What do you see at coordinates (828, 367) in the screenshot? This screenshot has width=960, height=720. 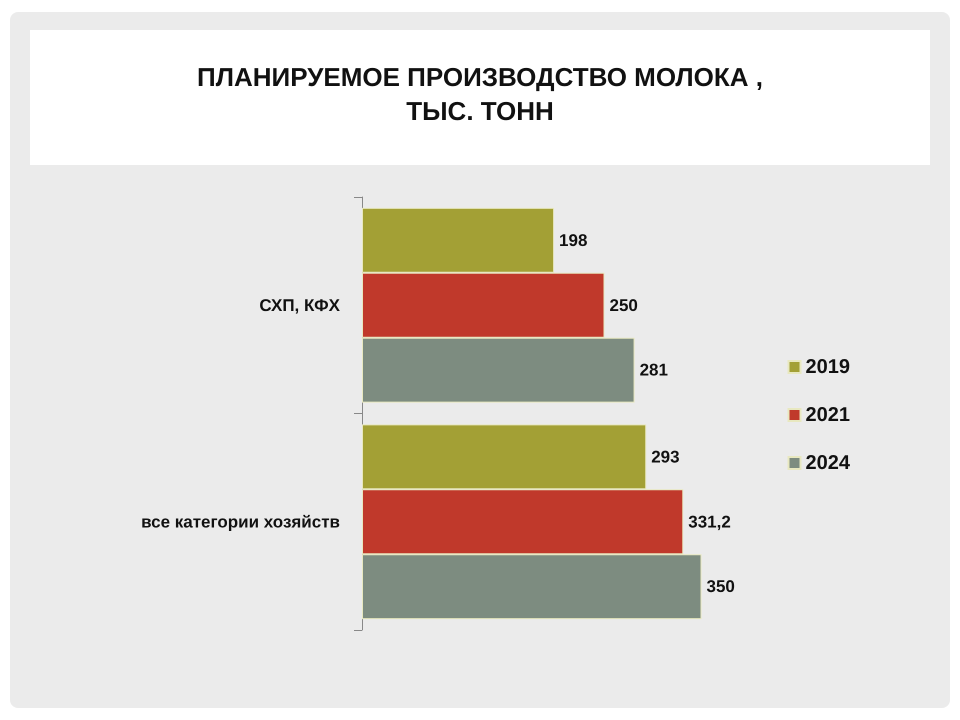 I see `legend-label: 2019` at bounding box center [828, 367].